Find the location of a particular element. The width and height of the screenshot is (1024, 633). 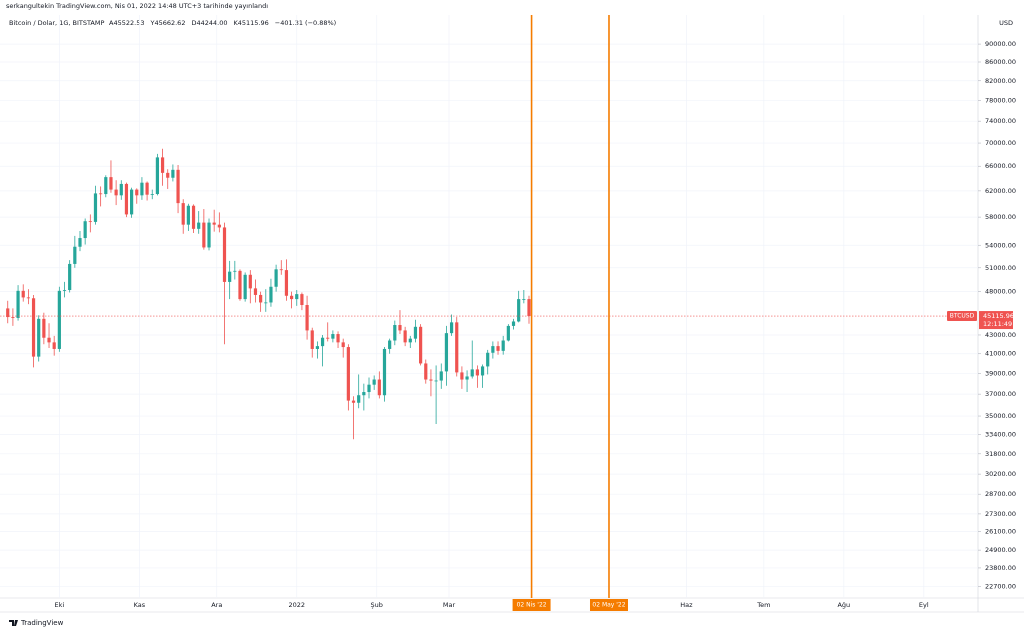

y-tick-label: 37000.00 is located at coordinates (1000, 394).